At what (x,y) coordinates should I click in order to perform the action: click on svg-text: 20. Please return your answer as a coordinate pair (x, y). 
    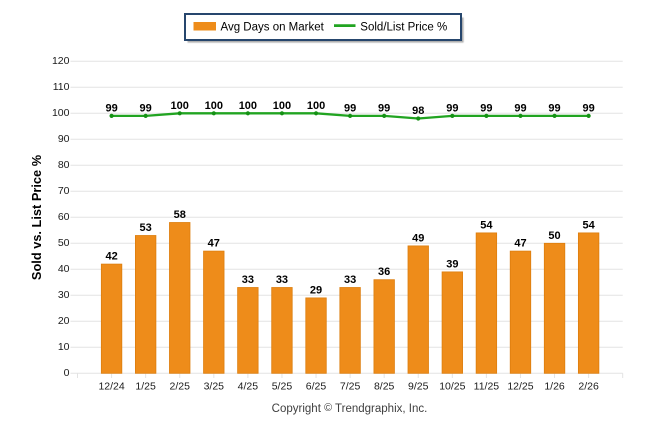
    Looking at the image, I should click on (64, 321).